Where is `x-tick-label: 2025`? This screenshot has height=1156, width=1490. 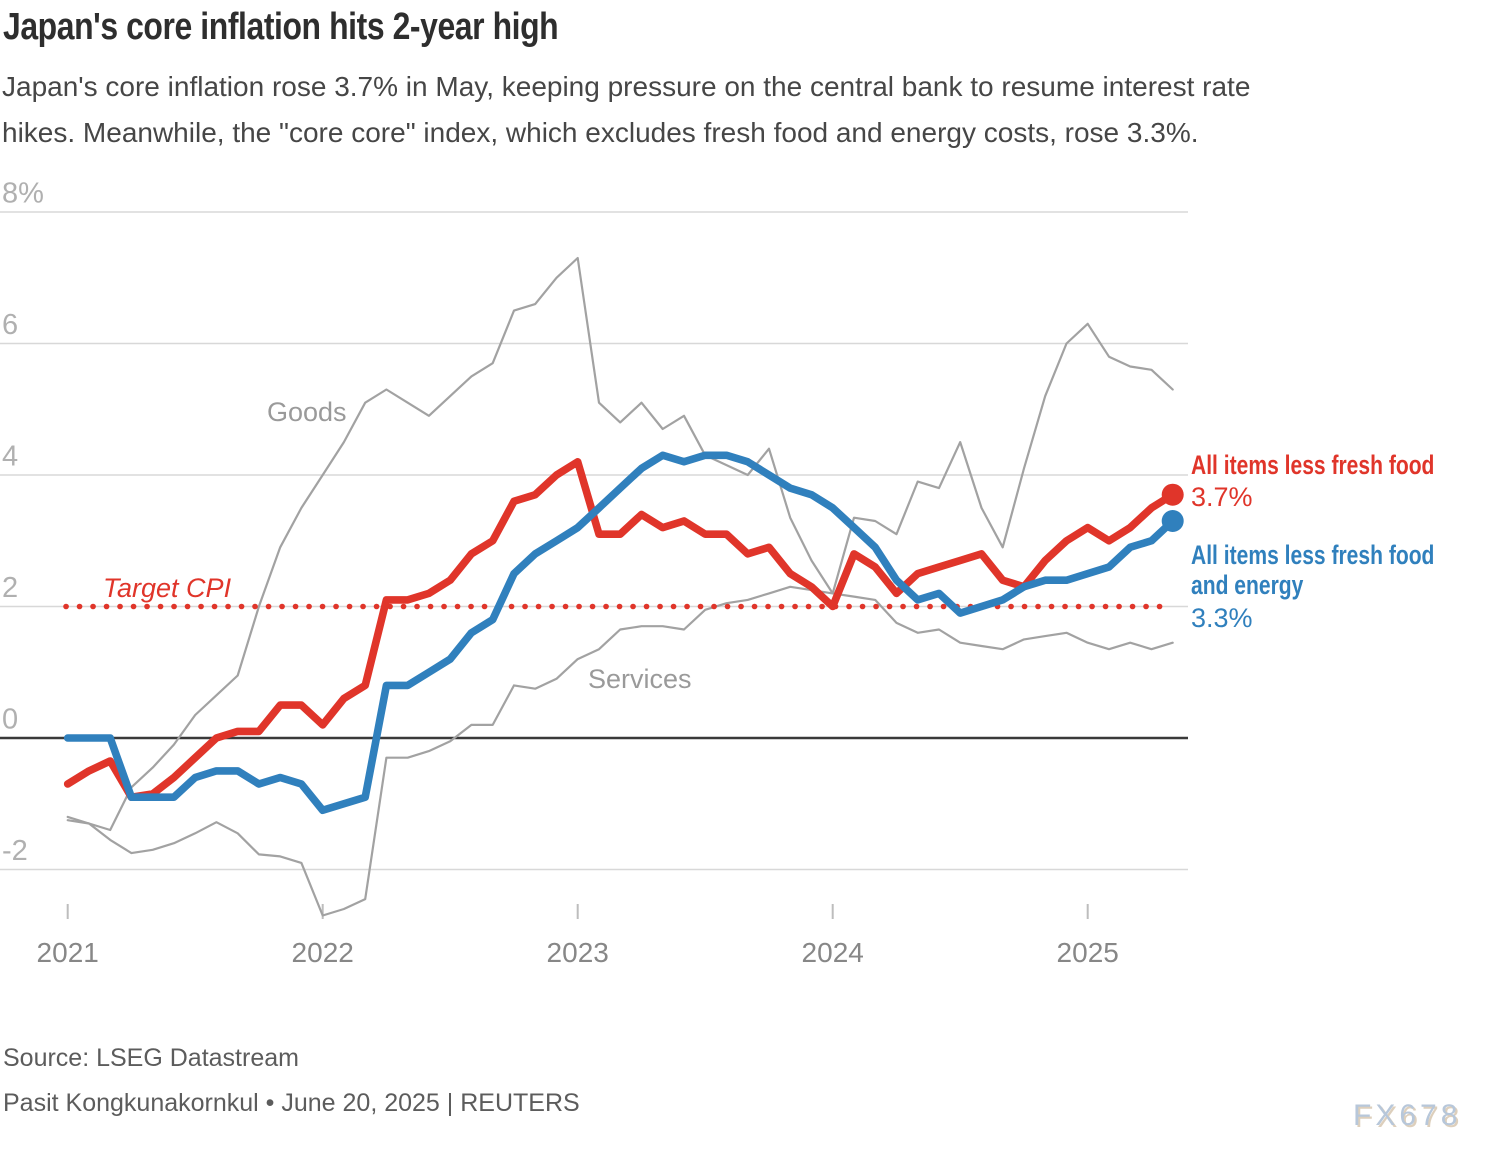
x-tick-label: 2025 is located at coordinates (1088, 952).